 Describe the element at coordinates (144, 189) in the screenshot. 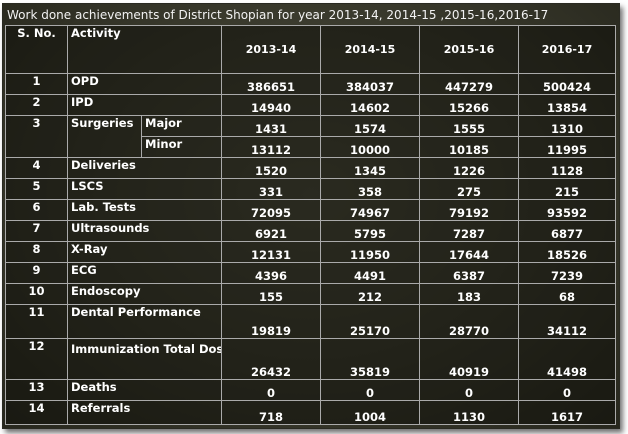

I see `row-activity: LSCS` at that location.